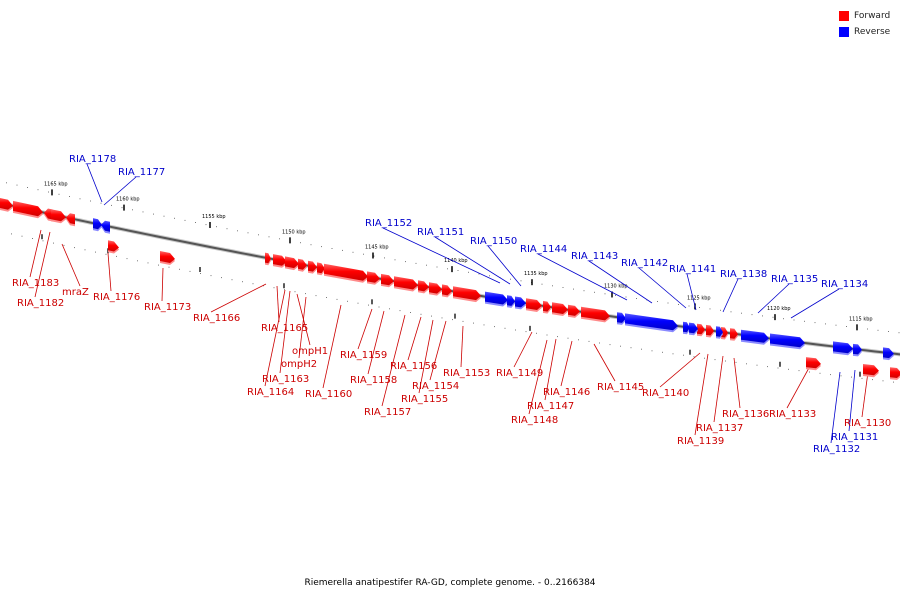 This screenshot has height=600, width=900. What do you see at coordinates (424, 399) in the screenshot?
I see `forward-gene-label-16: RIA_1155` at bounding box center [424, 399].